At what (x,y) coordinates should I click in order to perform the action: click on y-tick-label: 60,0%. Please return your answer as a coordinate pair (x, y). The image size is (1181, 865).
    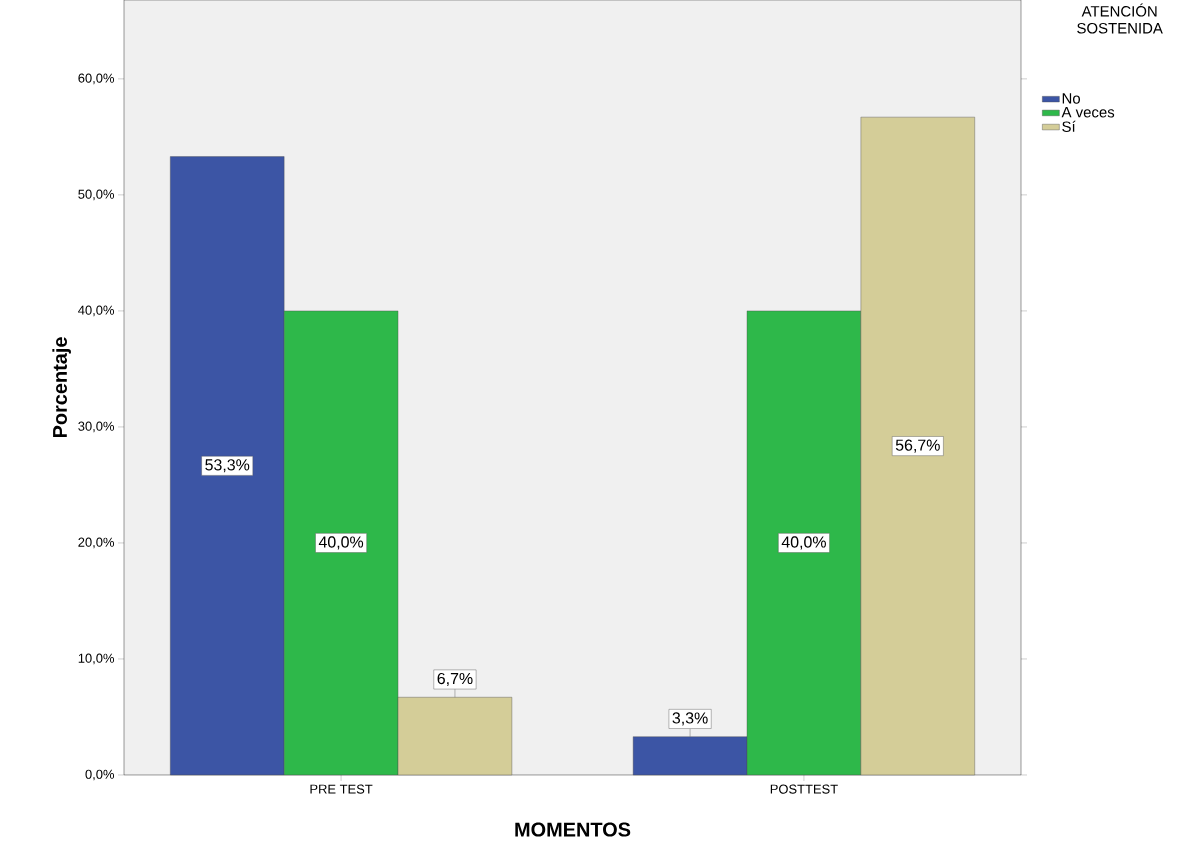
    Looking at the image, I should click on (96, 79).